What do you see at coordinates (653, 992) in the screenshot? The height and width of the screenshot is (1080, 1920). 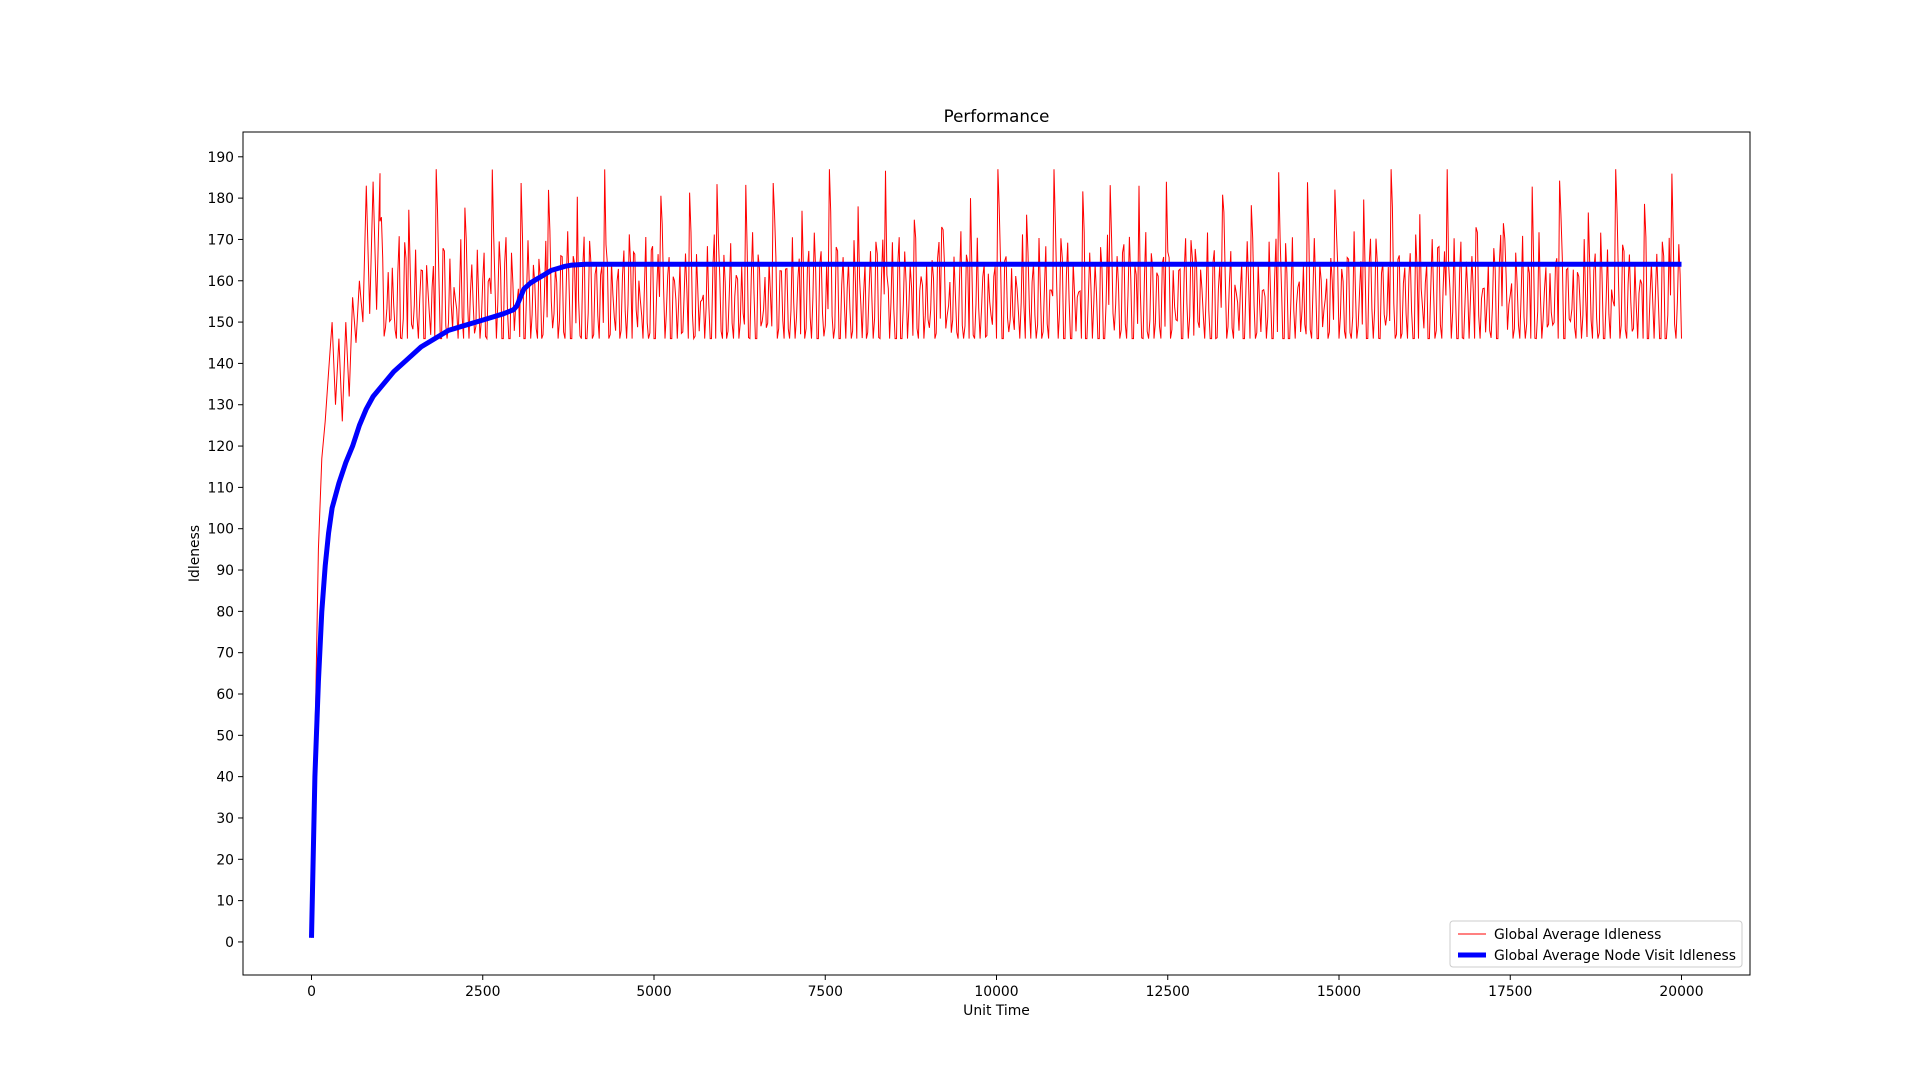 I see `x-tick-label: 5000` at bounding box center [653, 992].